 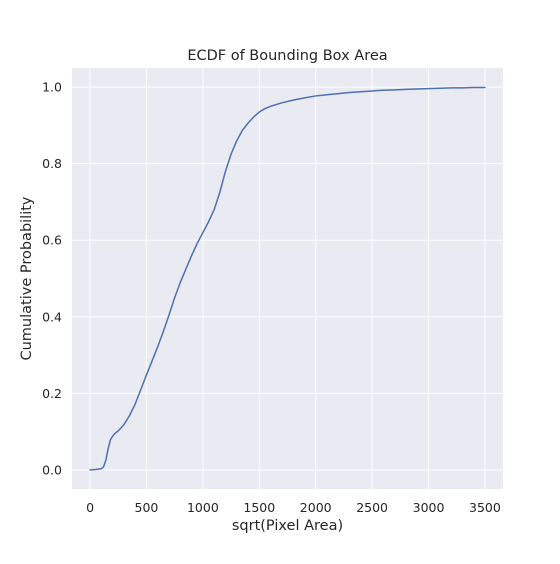 I want to click on x-tick-label: 2000, so click(x=316, y=507).